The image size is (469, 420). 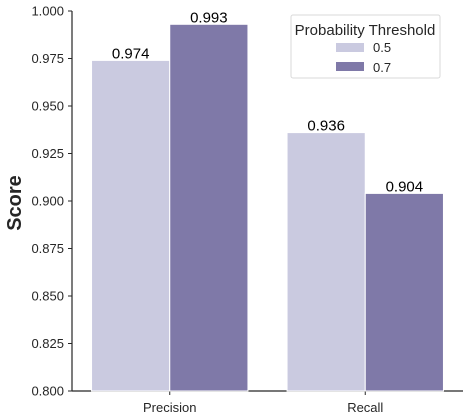 What do you see at coordinates (209, 207) in the screenshot?
I see `bar-precision-0.7` at bounding box center [209, 207].